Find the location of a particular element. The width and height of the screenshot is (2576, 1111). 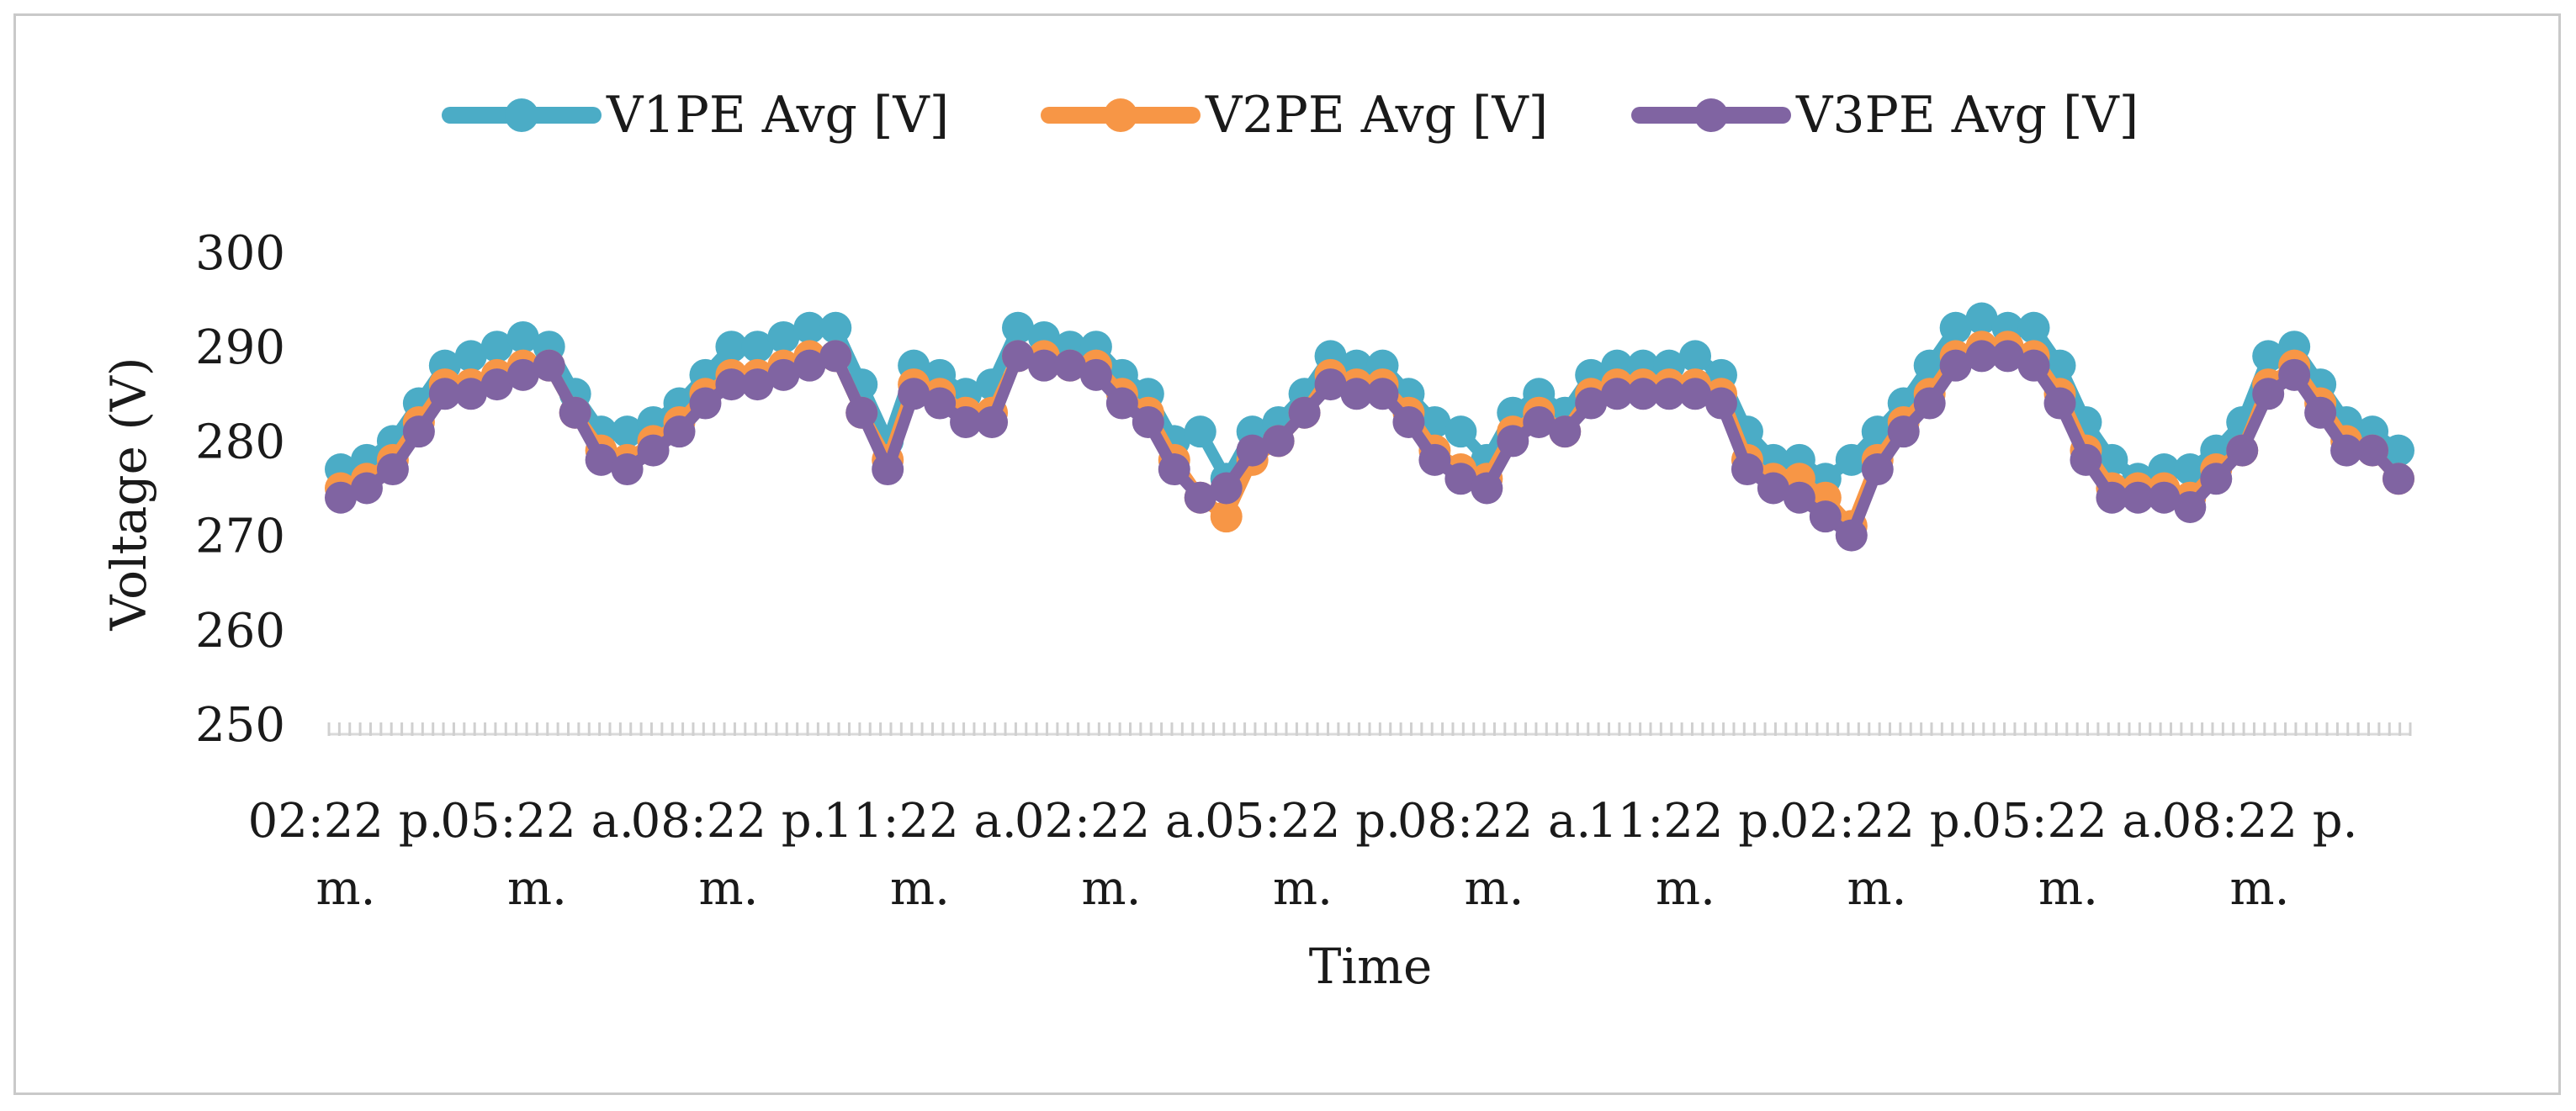

y-tick-label: 270 is located at coordinates (240, 537).